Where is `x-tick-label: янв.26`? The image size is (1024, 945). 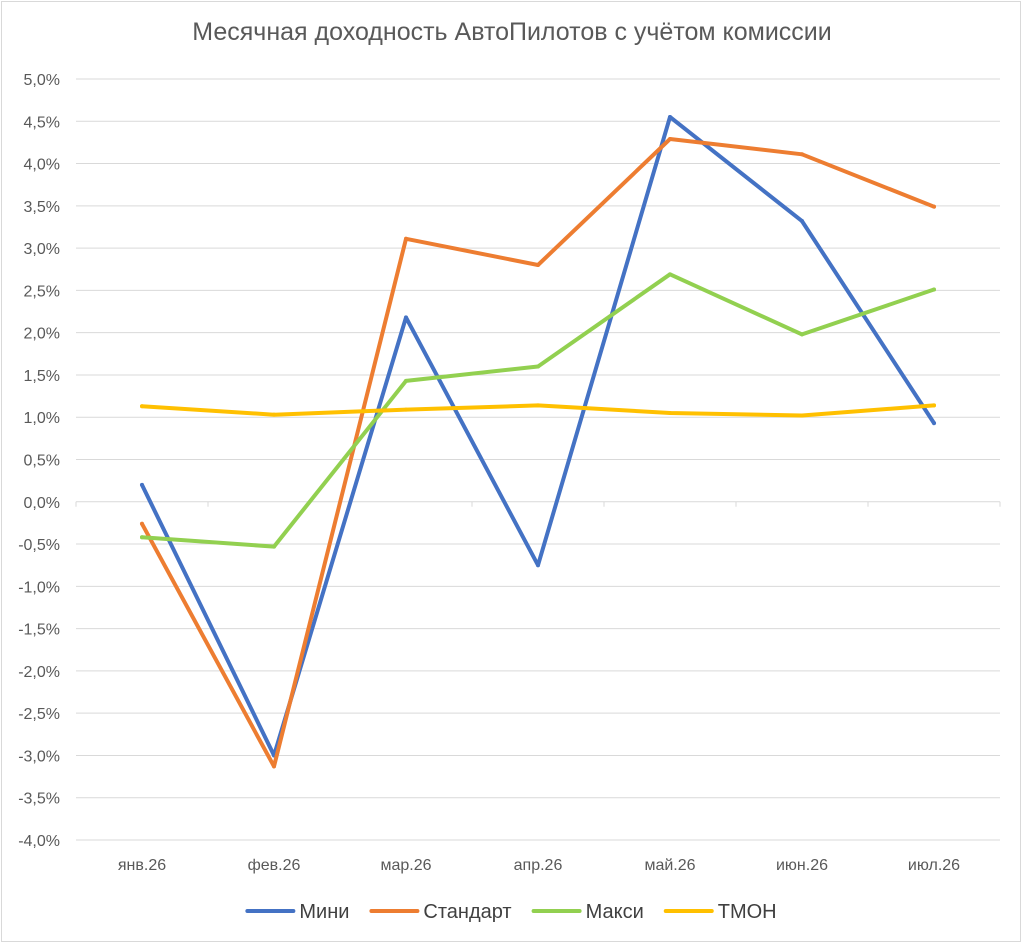 x-tick-label: янв.26 is located at coordinates (142, 865).